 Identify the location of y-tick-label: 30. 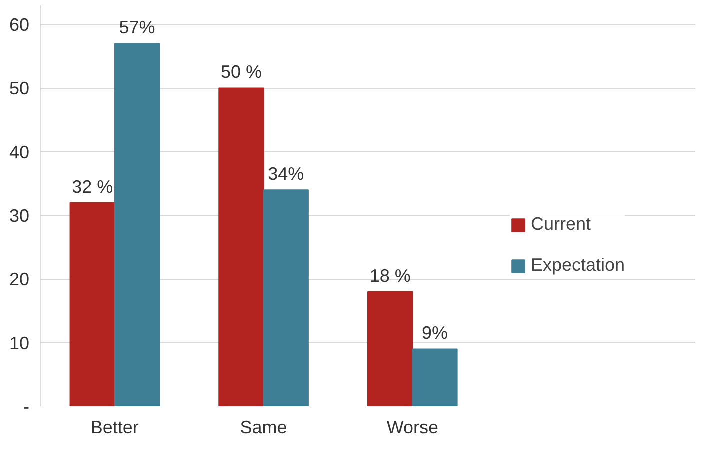
(19, 216).